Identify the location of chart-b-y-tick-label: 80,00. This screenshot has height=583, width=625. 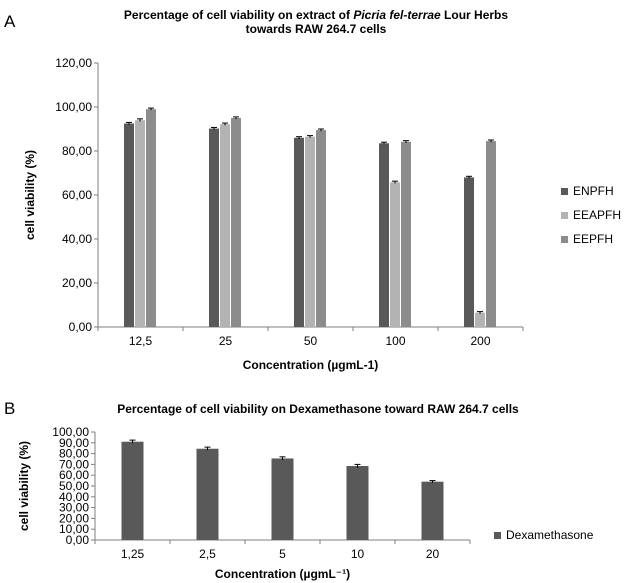
(74, 454).